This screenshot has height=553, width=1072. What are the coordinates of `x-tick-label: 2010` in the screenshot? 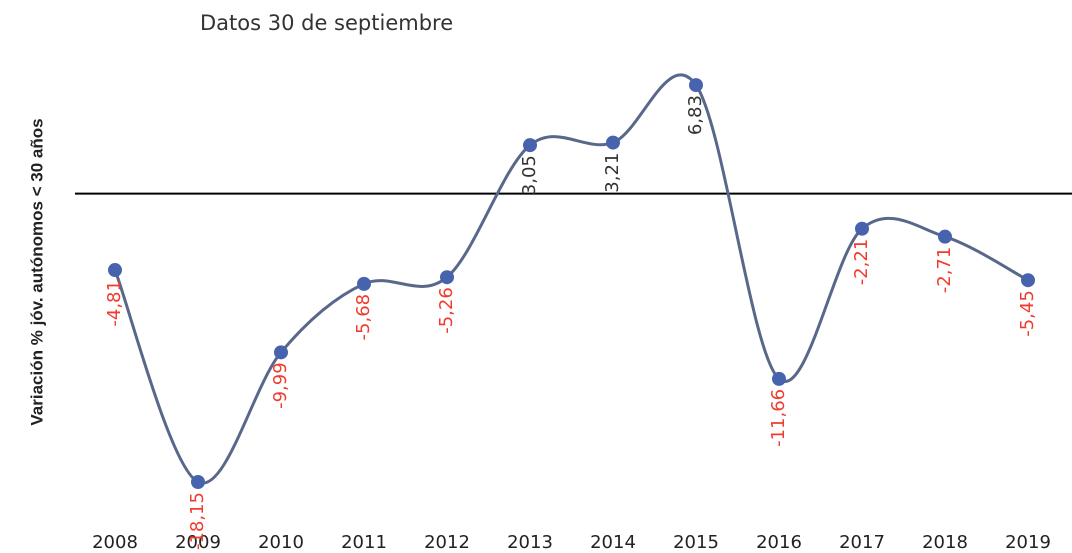 It's located at (281, 542).